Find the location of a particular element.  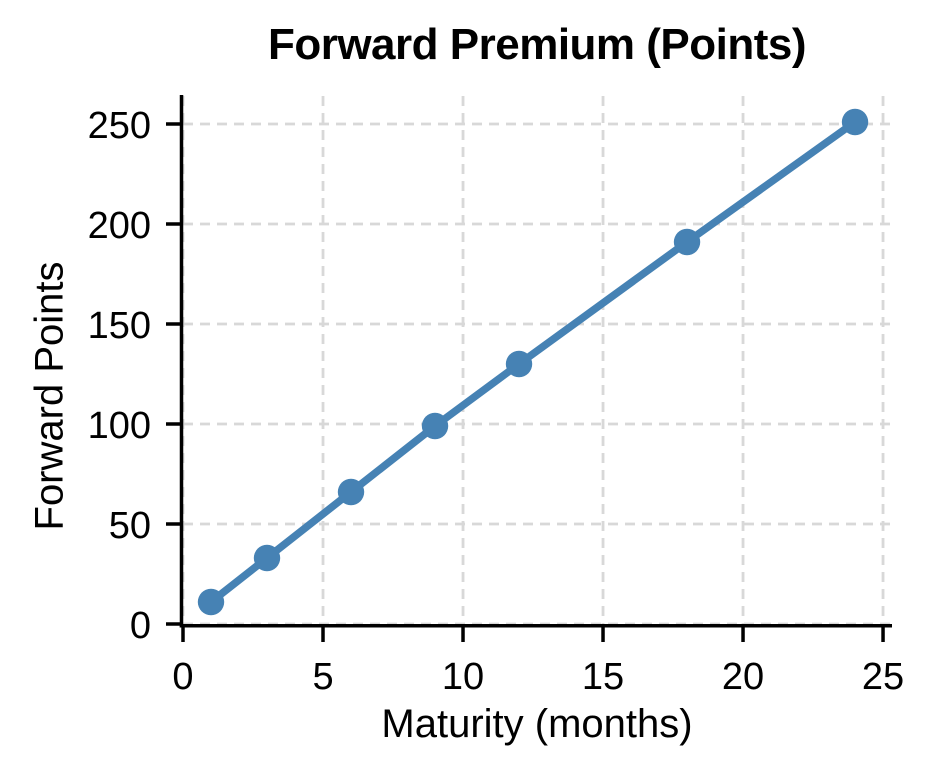

x-tick-label: 0 is located at coordinates (182, 677).